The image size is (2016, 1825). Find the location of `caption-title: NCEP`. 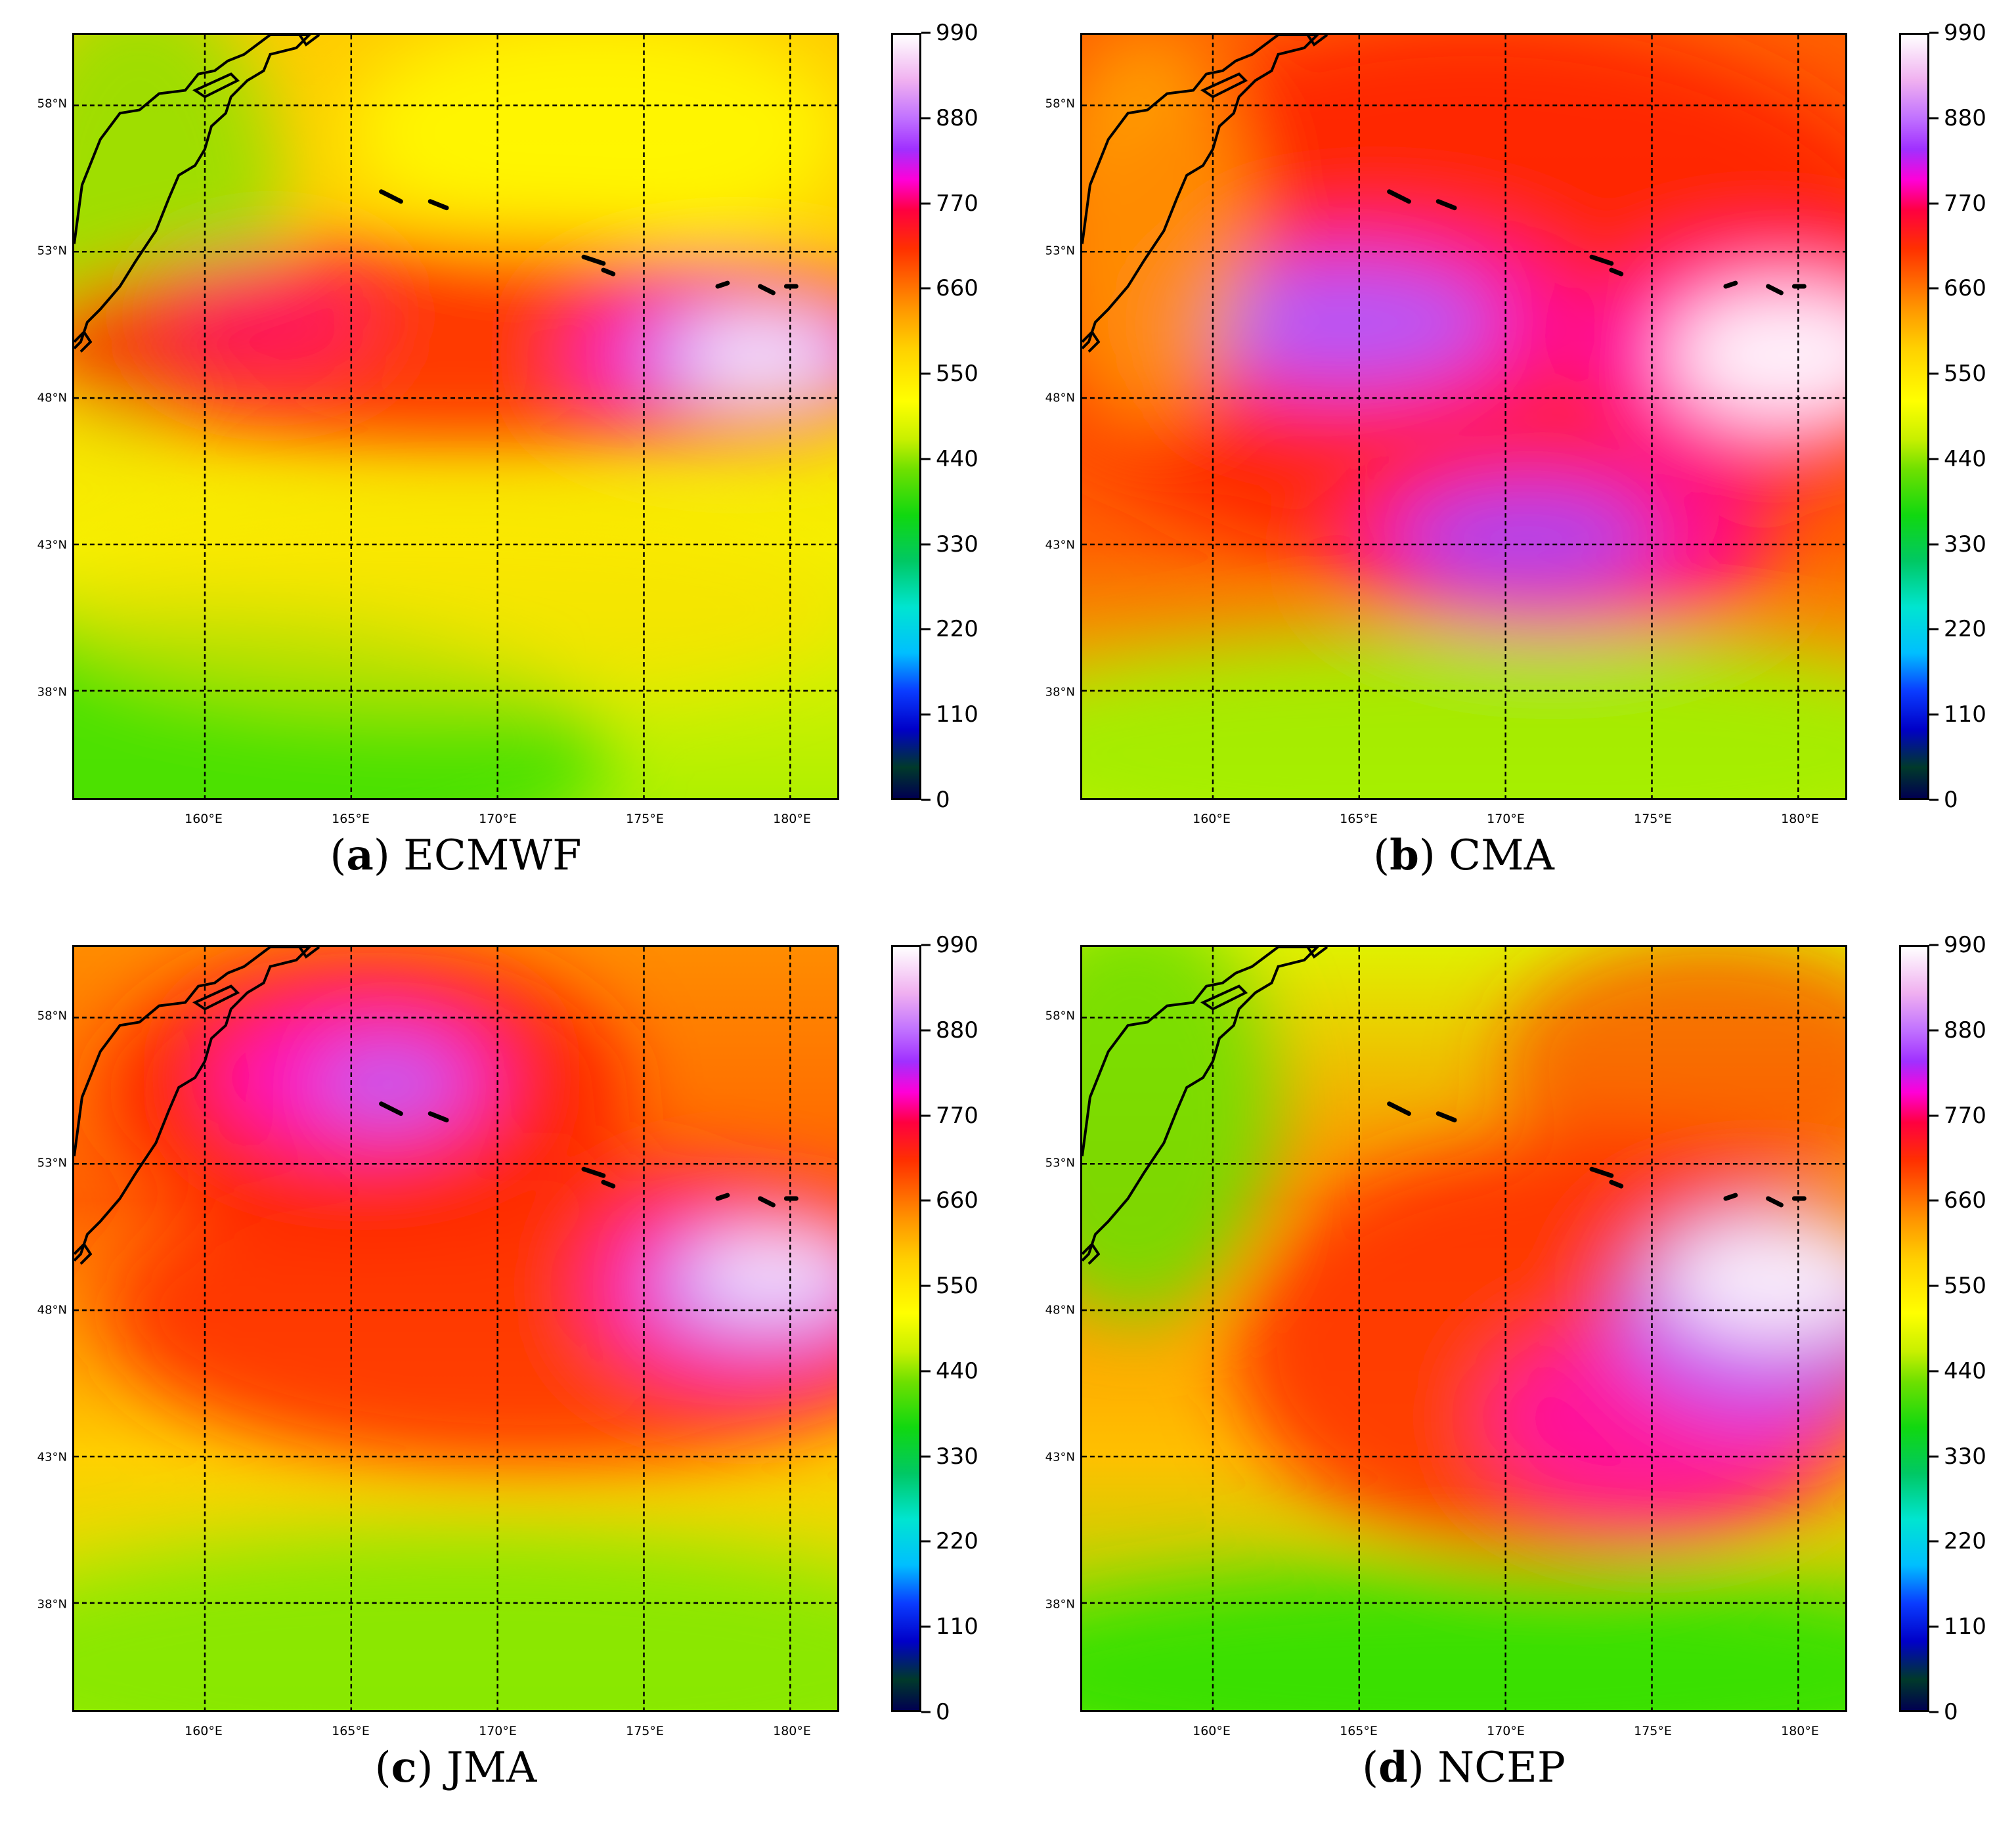

caption-title: NCEP is located at coordinates (1501, 1768).